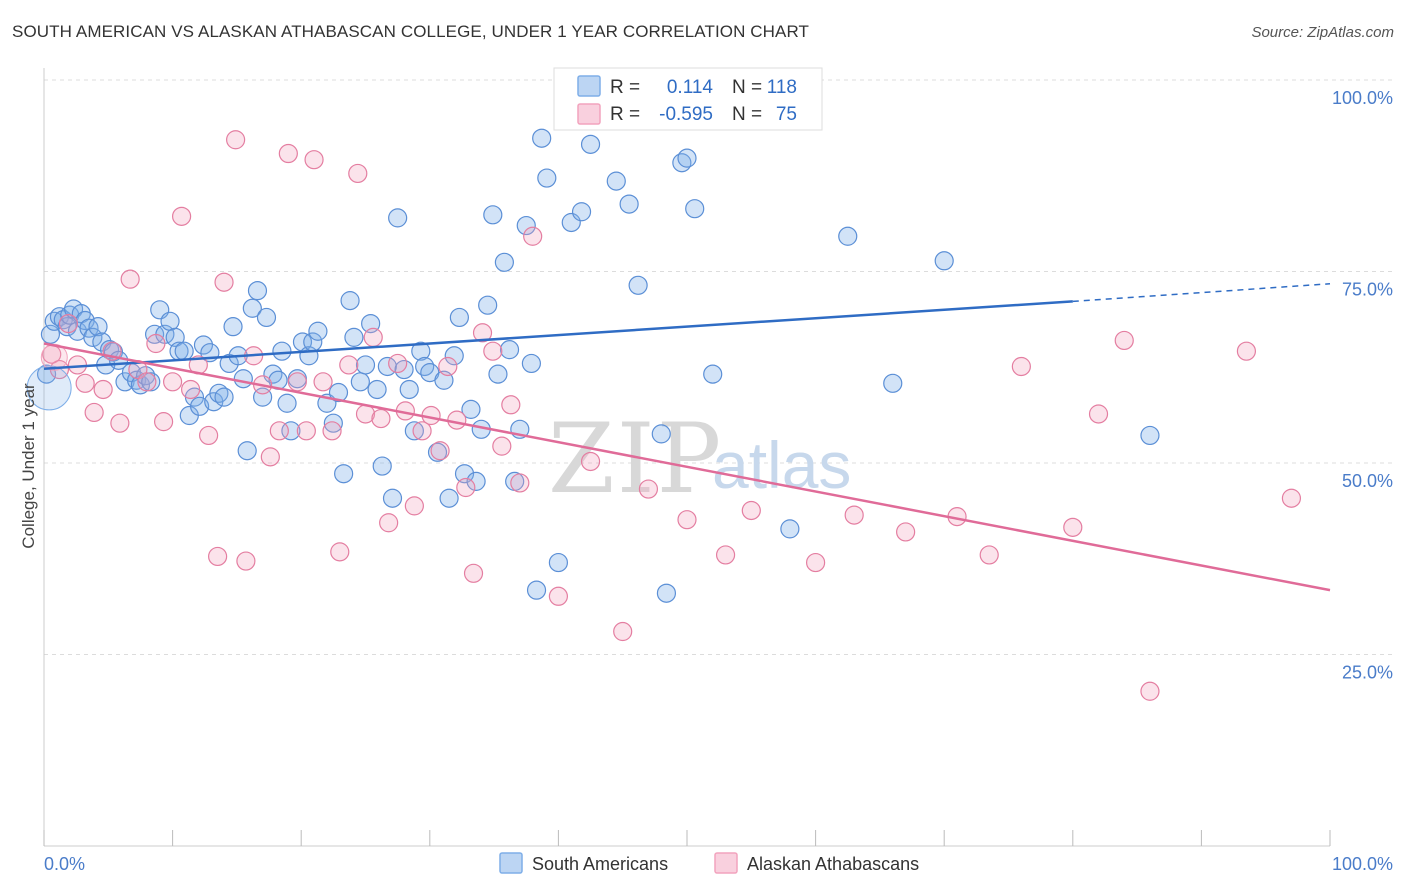  Describe the element at coordinates (625, 114) in the screenshot. I see `stats-r-label-2: R =` at that location.